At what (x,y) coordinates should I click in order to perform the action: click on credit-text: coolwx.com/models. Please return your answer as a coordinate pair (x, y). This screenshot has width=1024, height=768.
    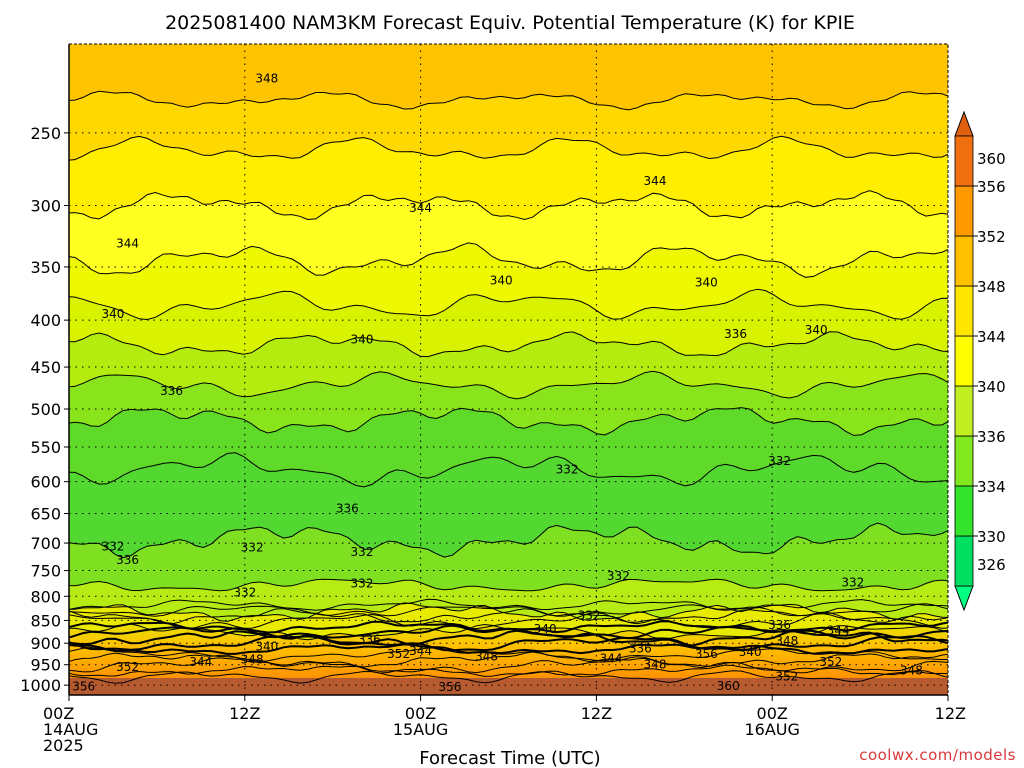
    Looking at the image, I should click on (937, 755).